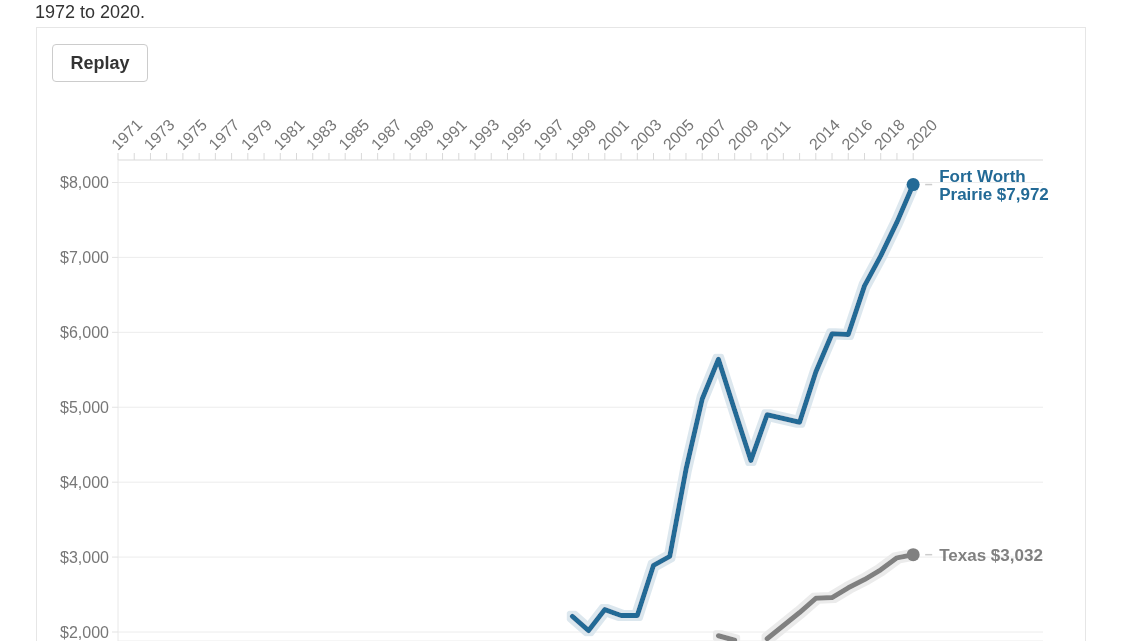 This screenshot has width=1140, height=641. Describe the element at coordinates (85, 557) in the screenshot. I see `y-tick-label: $3,000` at that location.